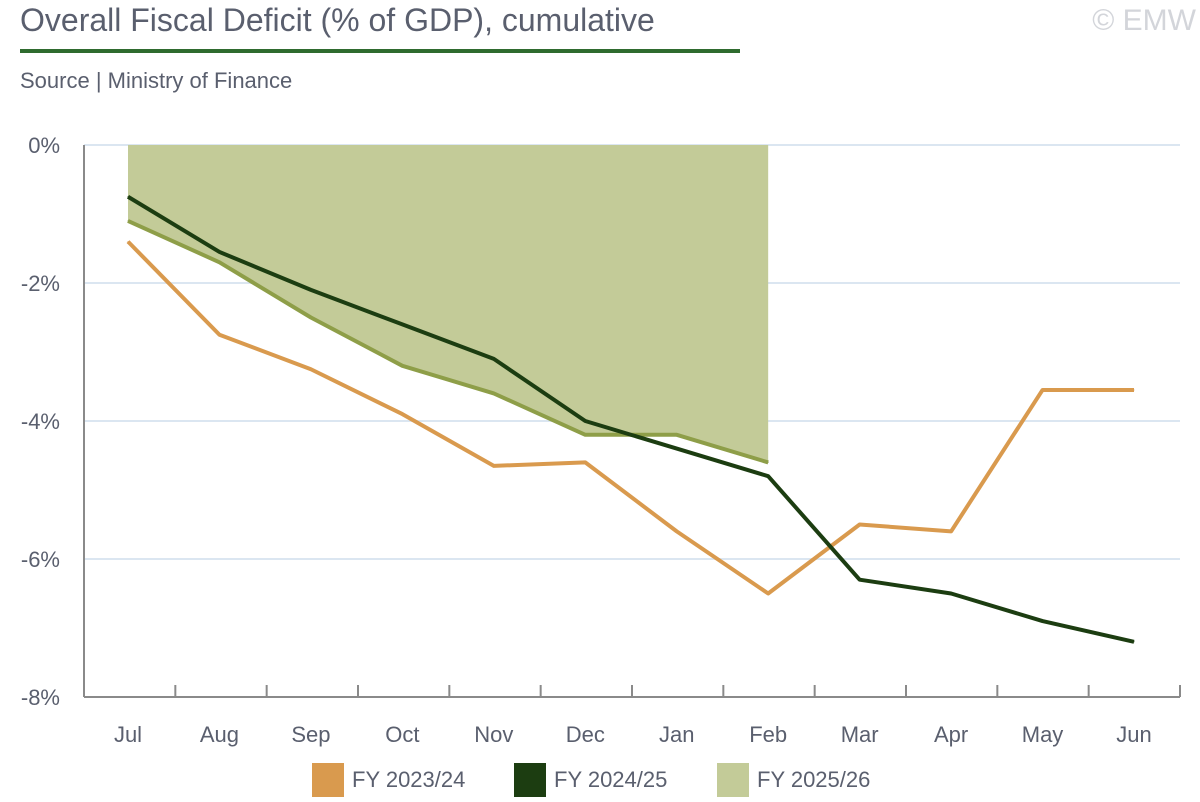 Image resolution: width=1200 pixels, height=802 pixels. Describe the element at coordinates (219, 734) in the screenshot. I see `x-tick-label: Aug` at that location.